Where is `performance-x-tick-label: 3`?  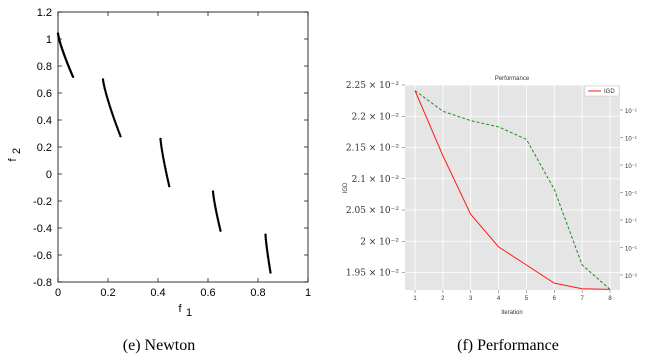
performance-x-tick-label: 3 is located at coordinates (471, 299).